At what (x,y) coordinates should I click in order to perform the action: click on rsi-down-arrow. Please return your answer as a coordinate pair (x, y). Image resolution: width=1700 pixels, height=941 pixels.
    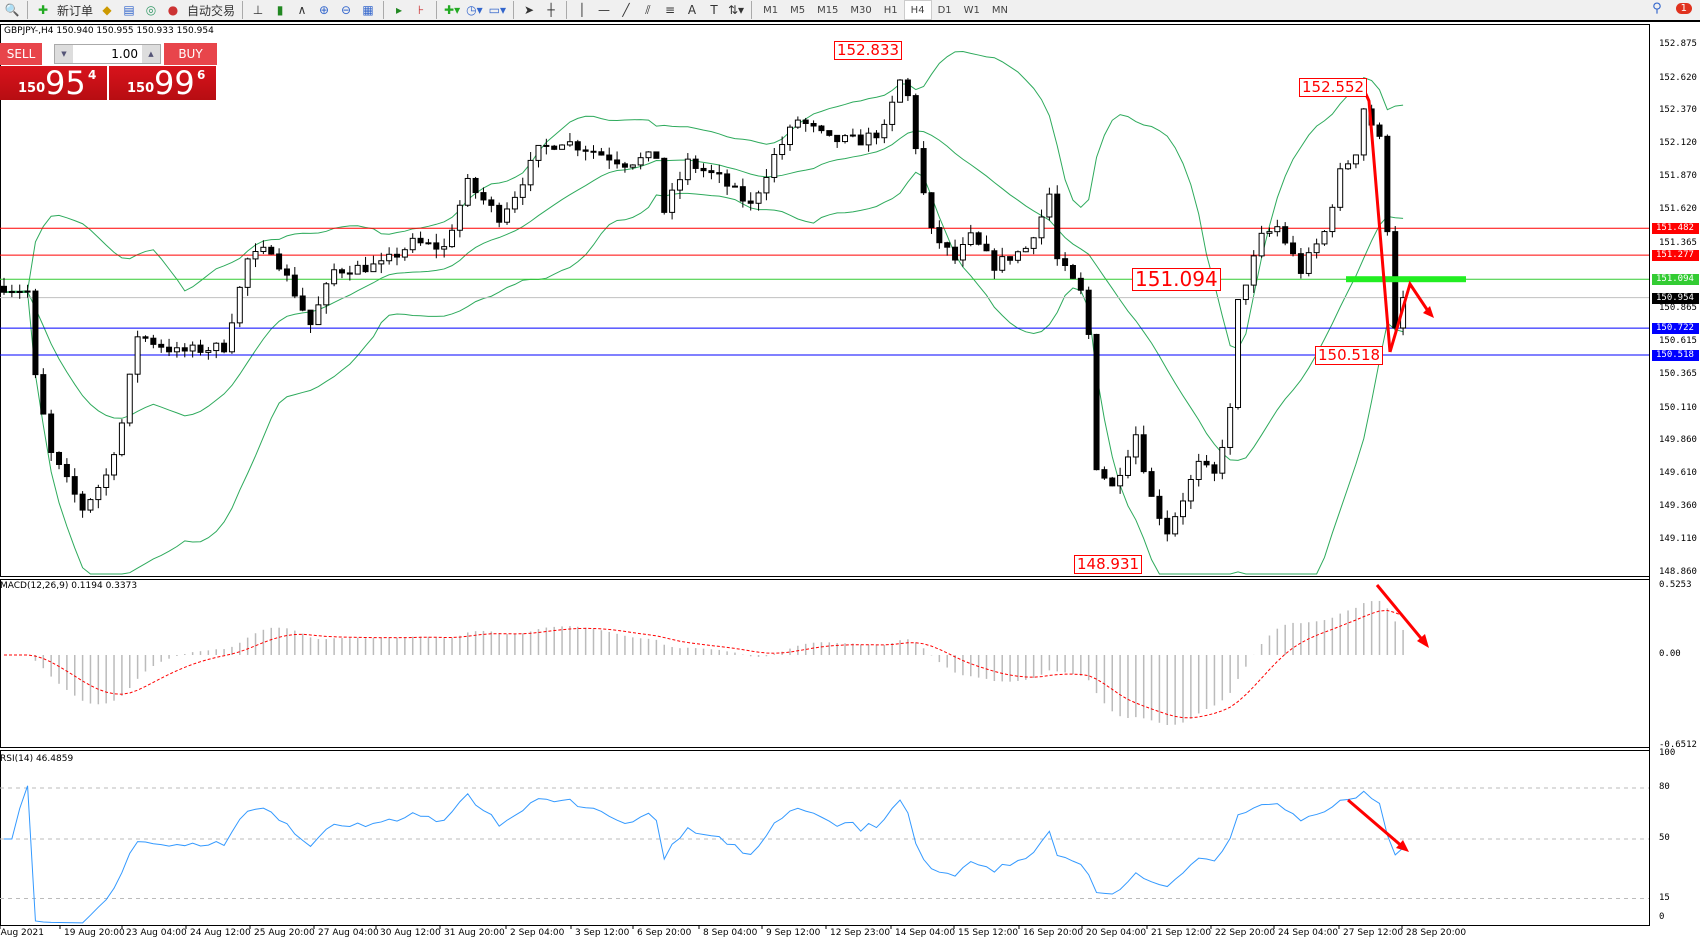
    Looking at the image, I should click on (1376, 824).